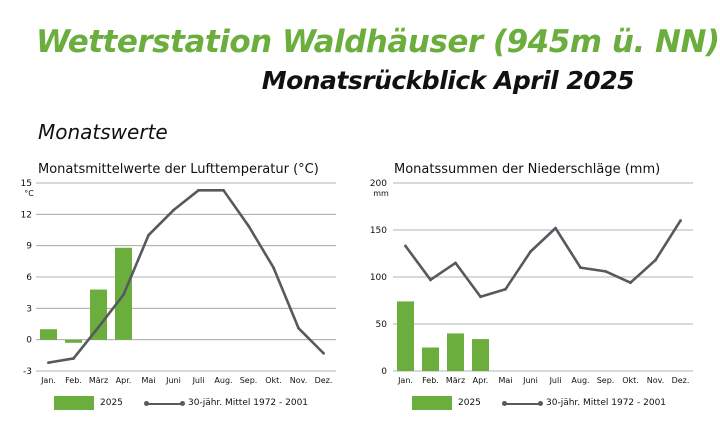 The width and height of the screenshot is (720, 430). What do you see at coordinates (378, 184) in the screenshot?
I see `y-tick-label: 200` at bounding box center [378, 184].